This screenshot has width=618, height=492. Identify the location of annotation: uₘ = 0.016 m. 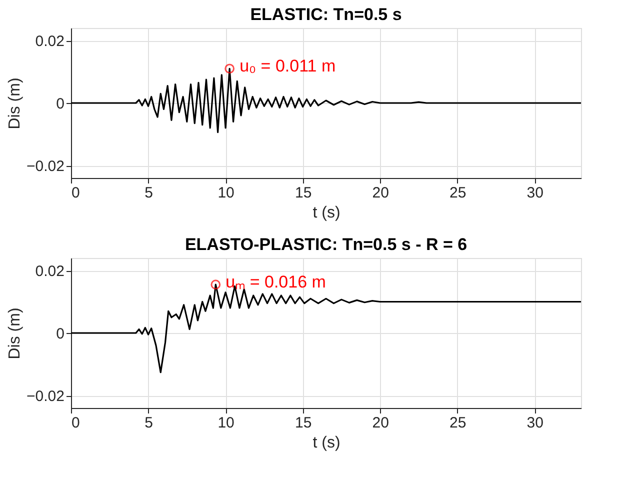
(276, 282).